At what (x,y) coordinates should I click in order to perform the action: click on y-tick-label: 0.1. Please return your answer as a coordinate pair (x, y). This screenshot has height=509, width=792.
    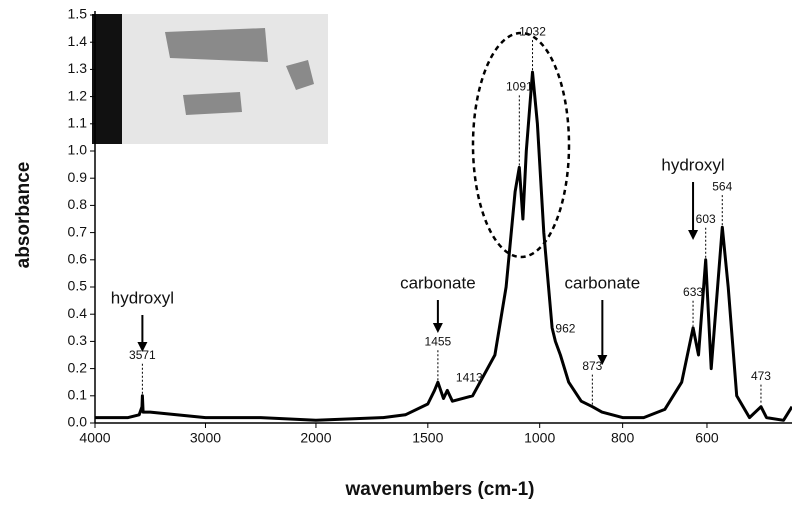
    Looking at the image, I should click on (78, 395).